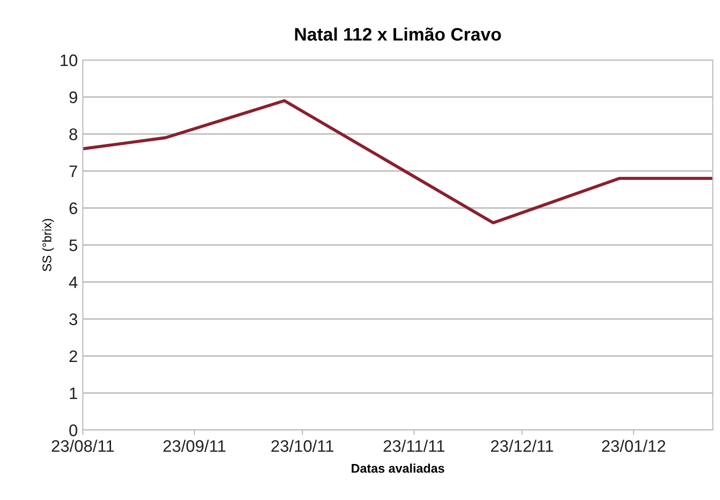 This screenshot has width=720, height=500. I want to click on y-tick-label: 1, so click(74, 394).